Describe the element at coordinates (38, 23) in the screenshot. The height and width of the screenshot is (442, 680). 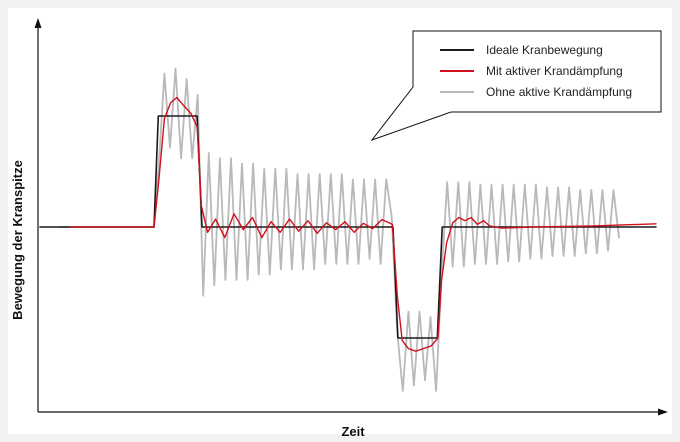
I see `y-axis-arrow` at that location.